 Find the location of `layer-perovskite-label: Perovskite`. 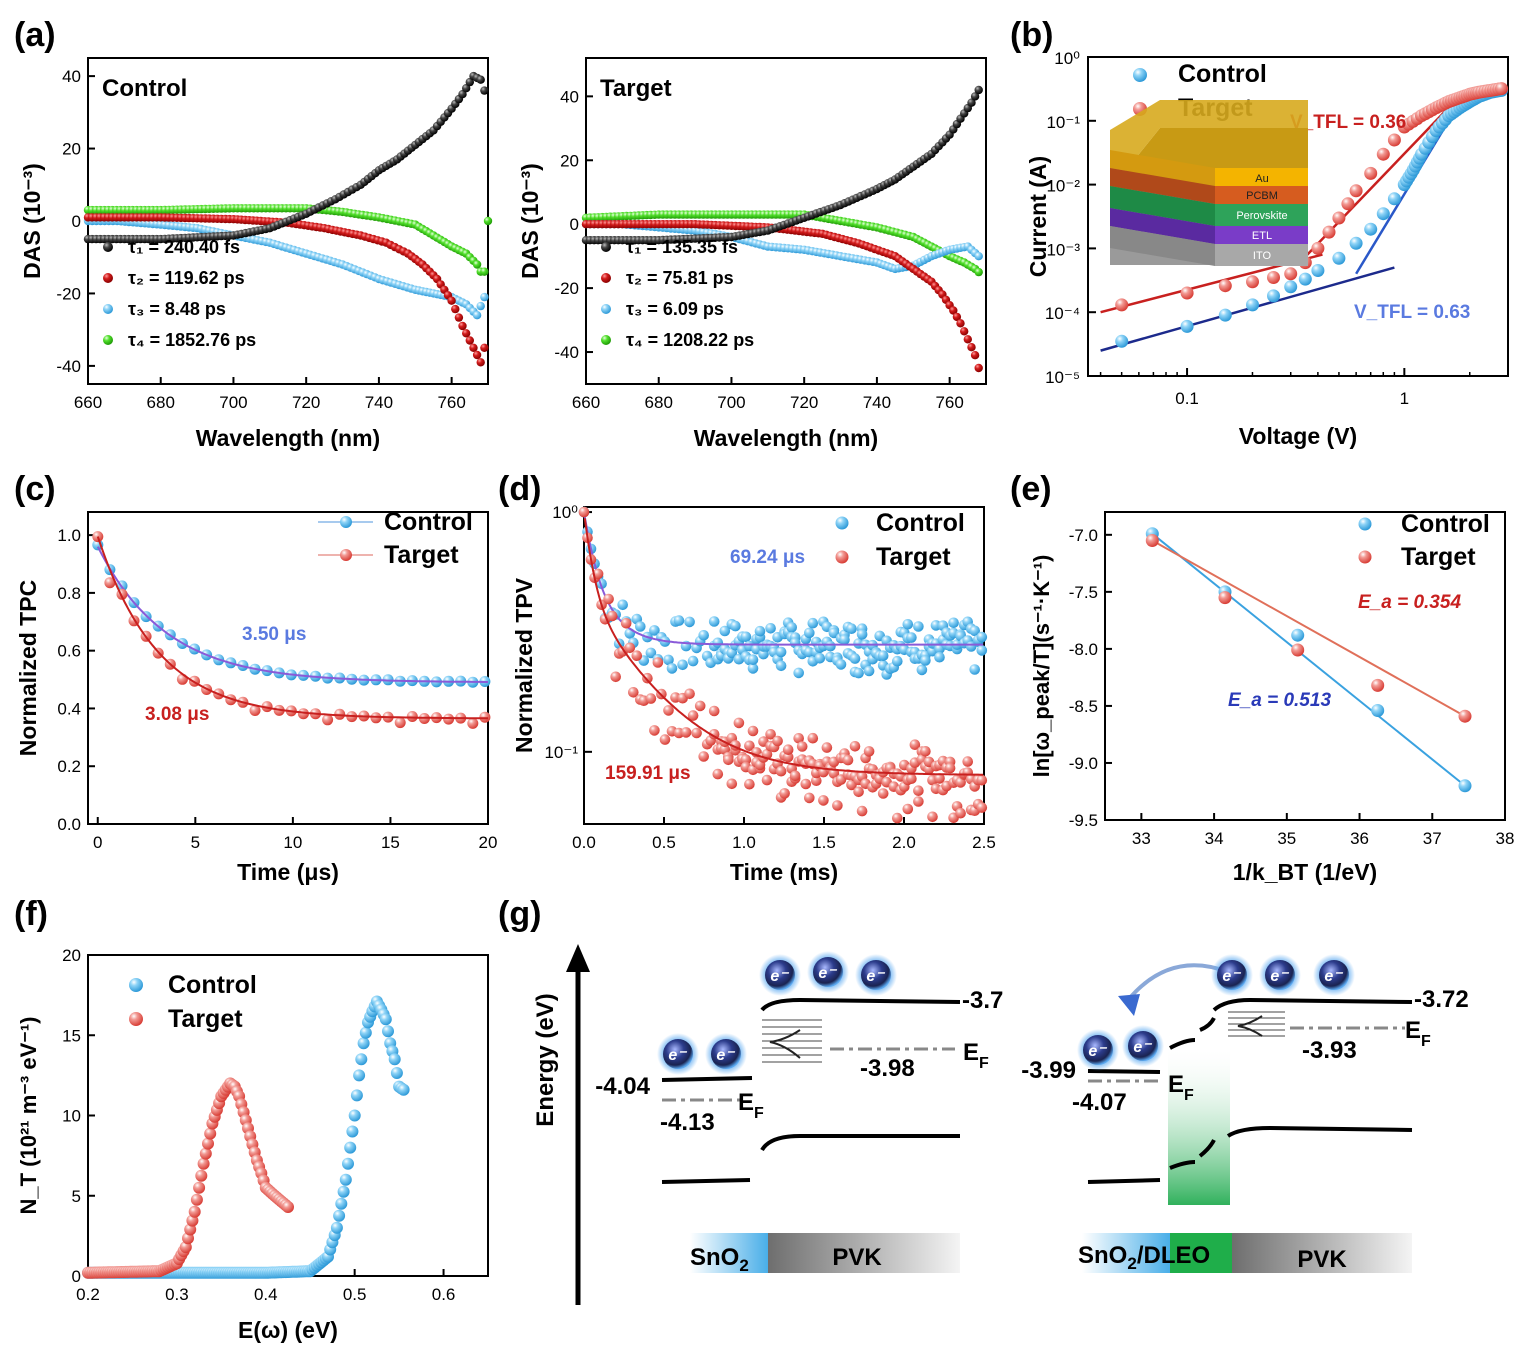

layer-perovskite-label: Perovskite is located at coordinates (1261, 216).